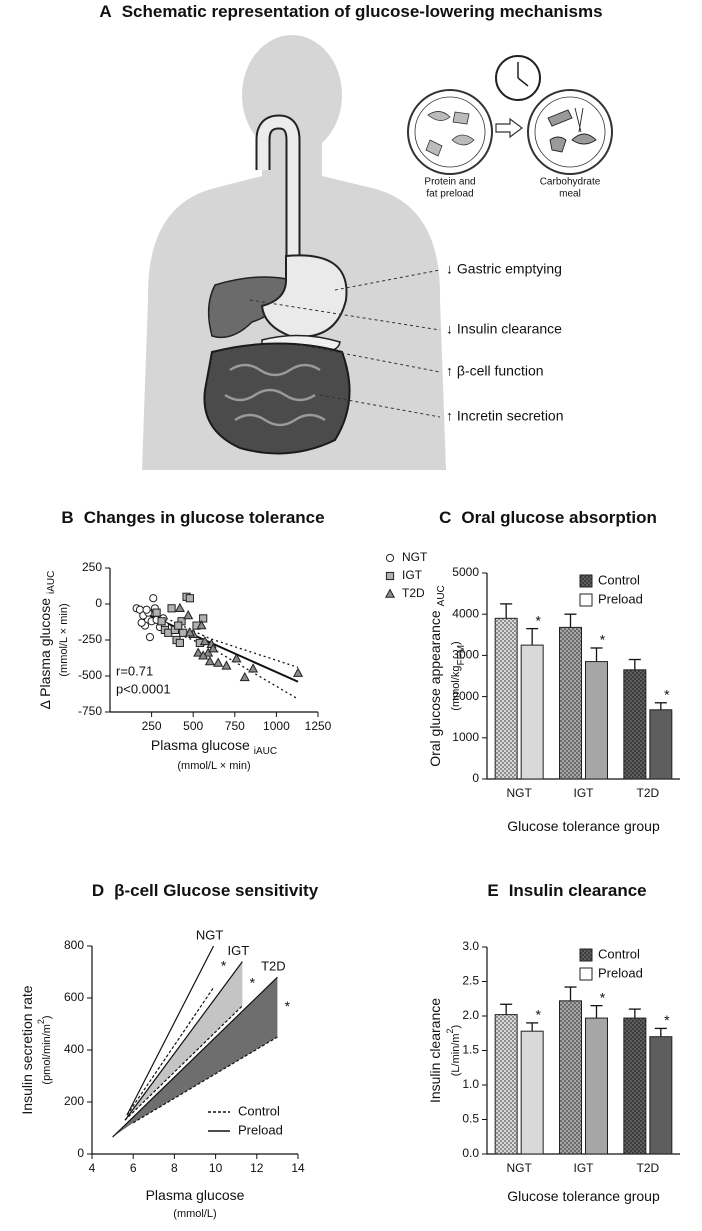 The image size is (702, 1231). I want to click on panel-title: C Oral glucose absorption, so click(548, 517).